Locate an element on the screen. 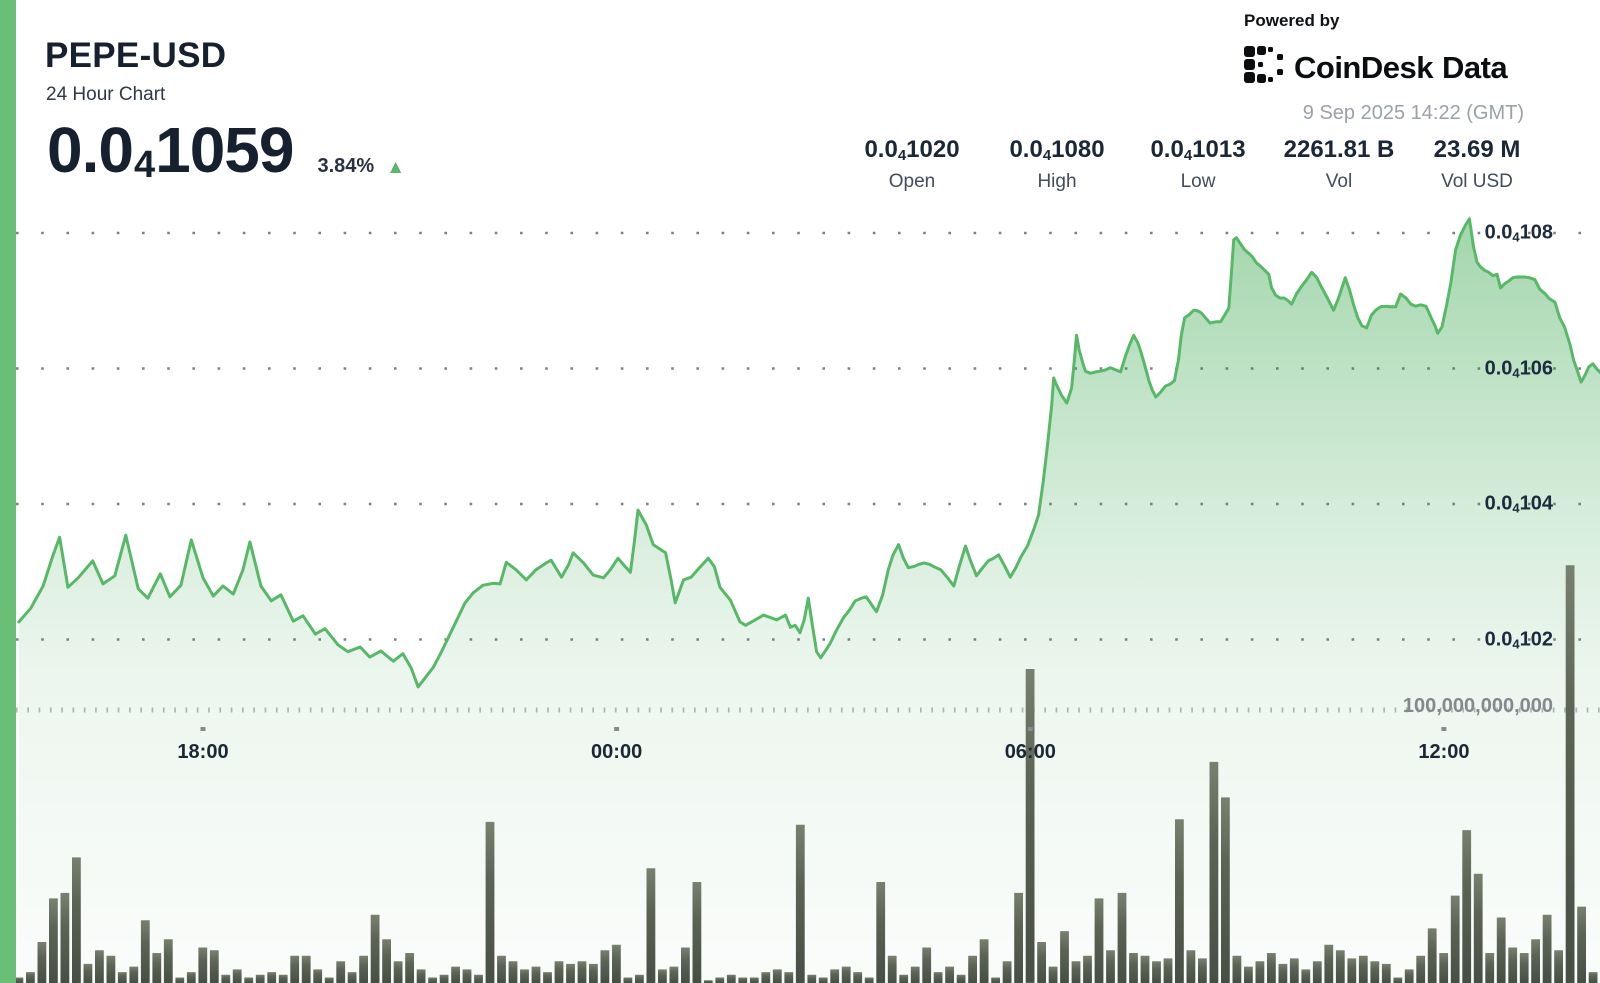  y-axis-price-label-106: 0.04106 is located at coordinates (1518, 368).